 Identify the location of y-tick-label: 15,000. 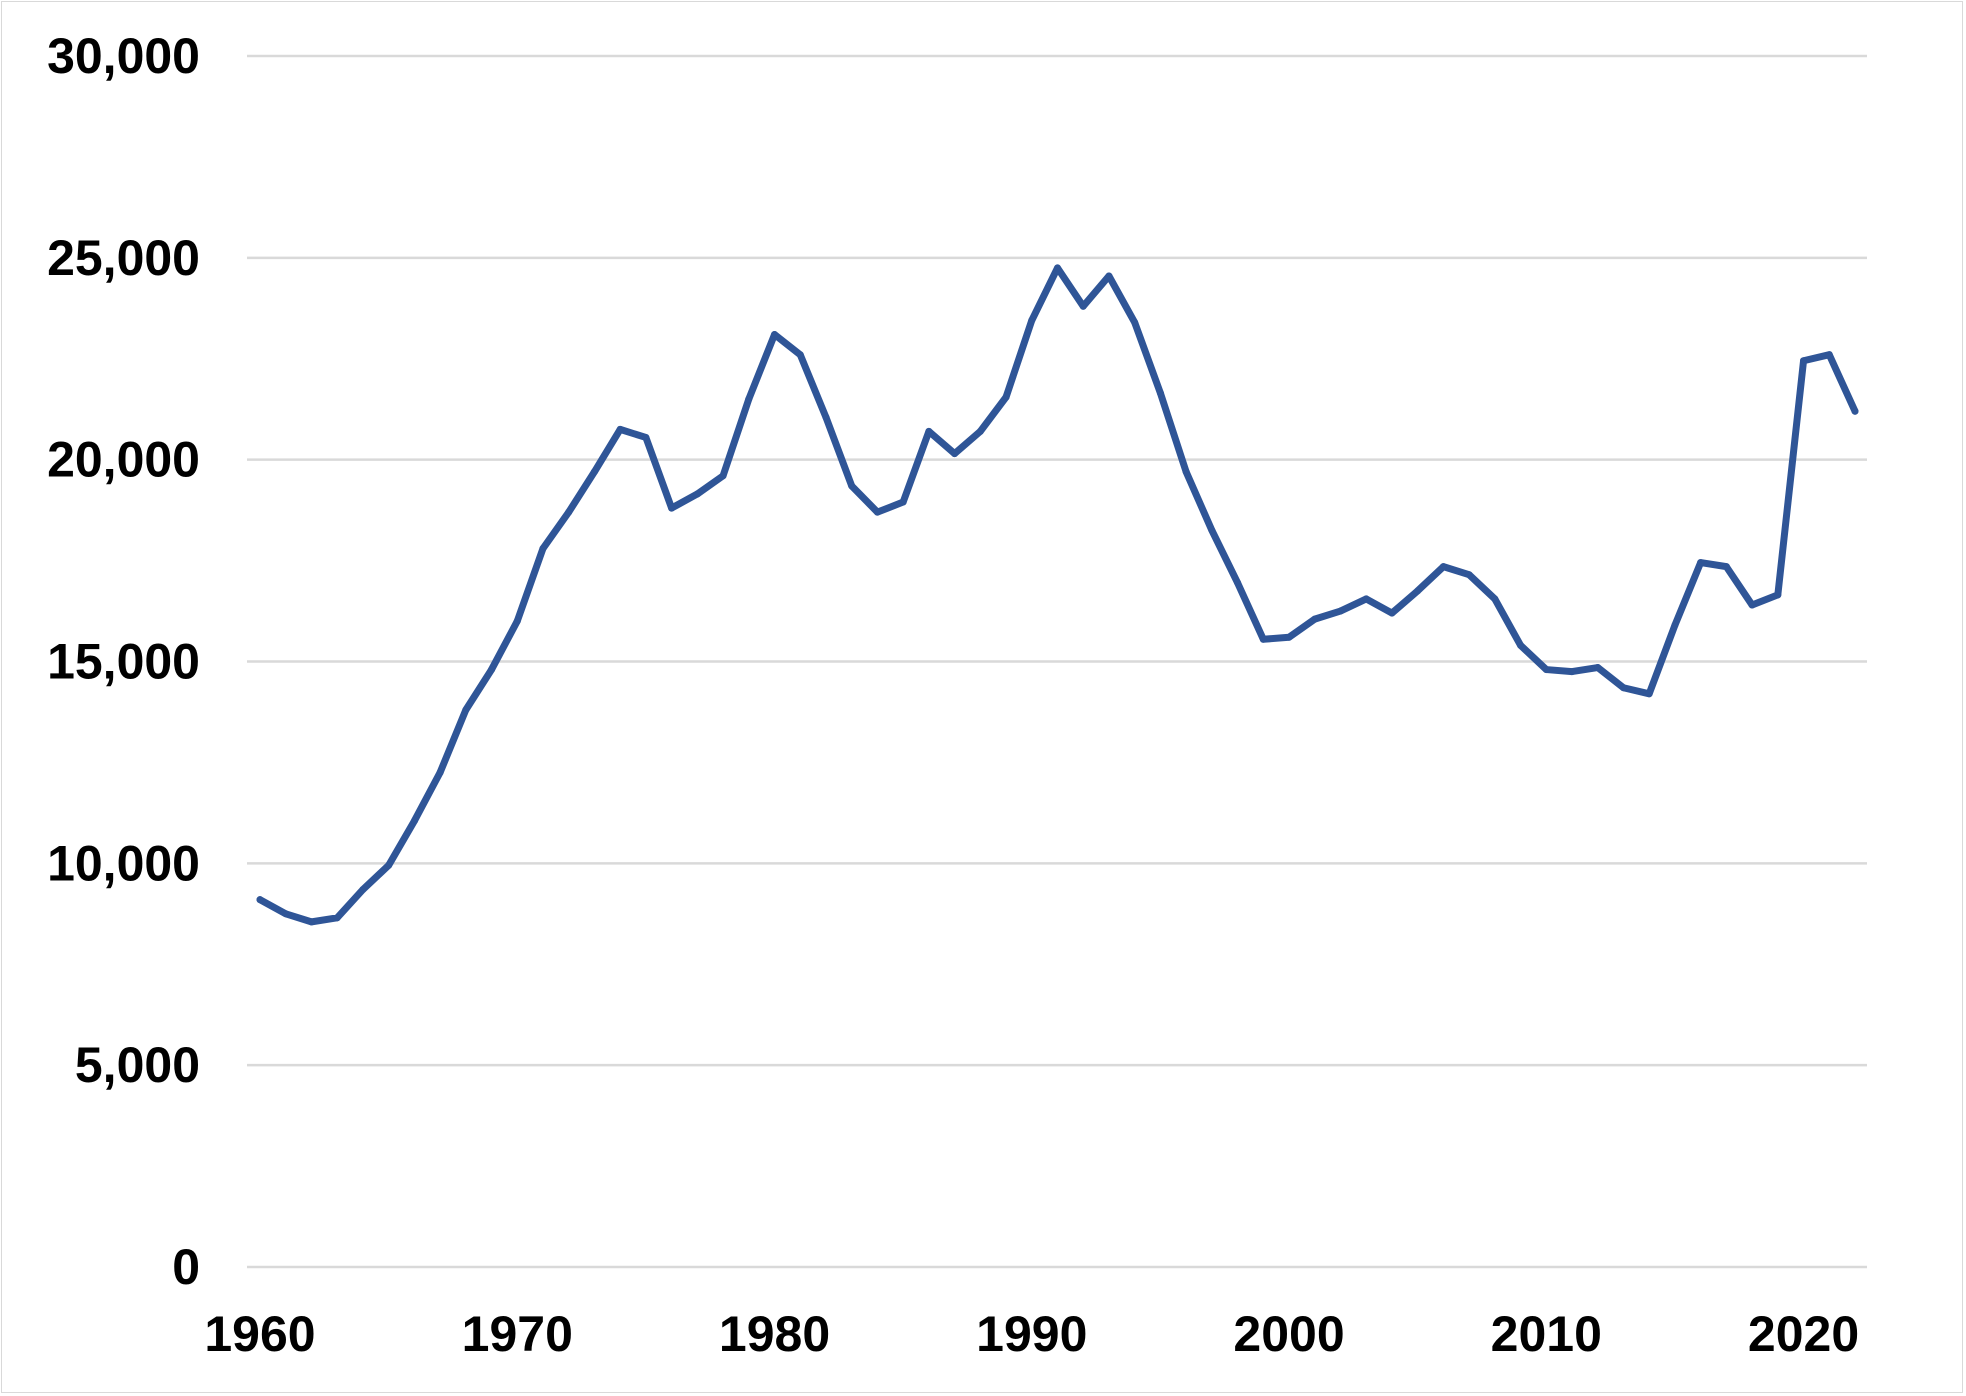
(123, 662).